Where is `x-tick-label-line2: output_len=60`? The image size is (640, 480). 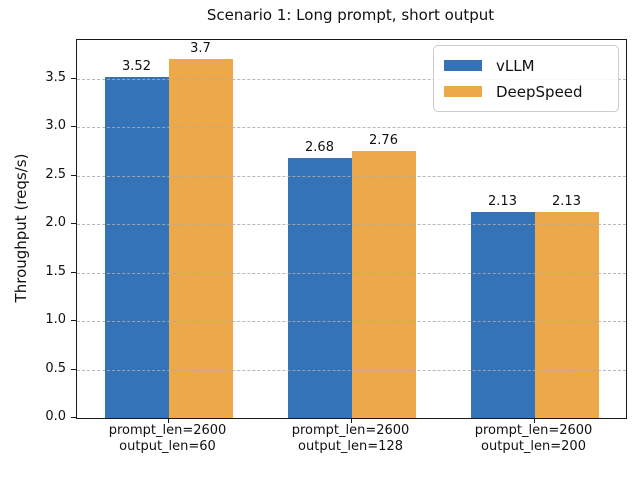 x-tick-label-line2: output_len=60 is located at coordinates (167, 446).